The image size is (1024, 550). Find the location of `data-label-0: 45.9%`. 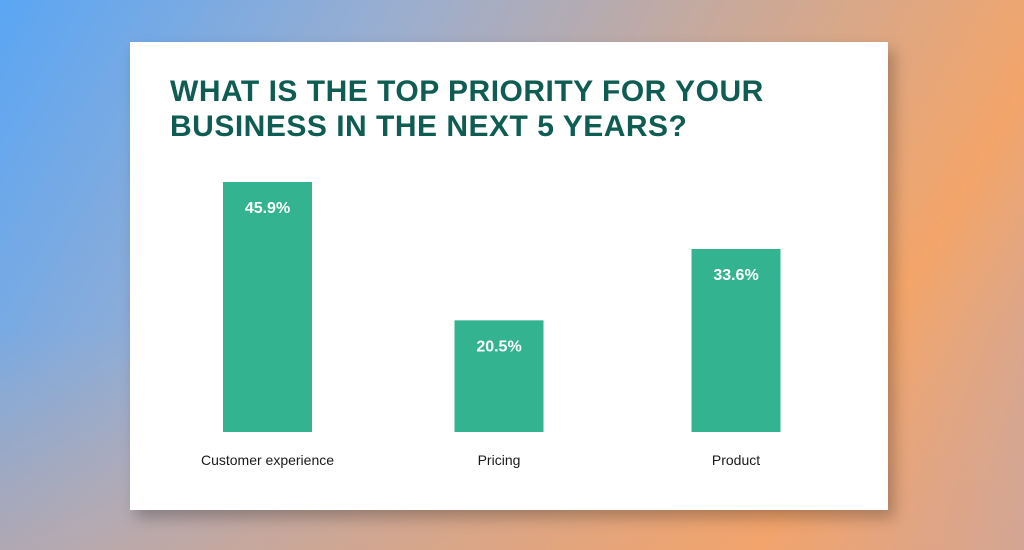

data-label-0: 45.9% is located at coordinates (267, 208).